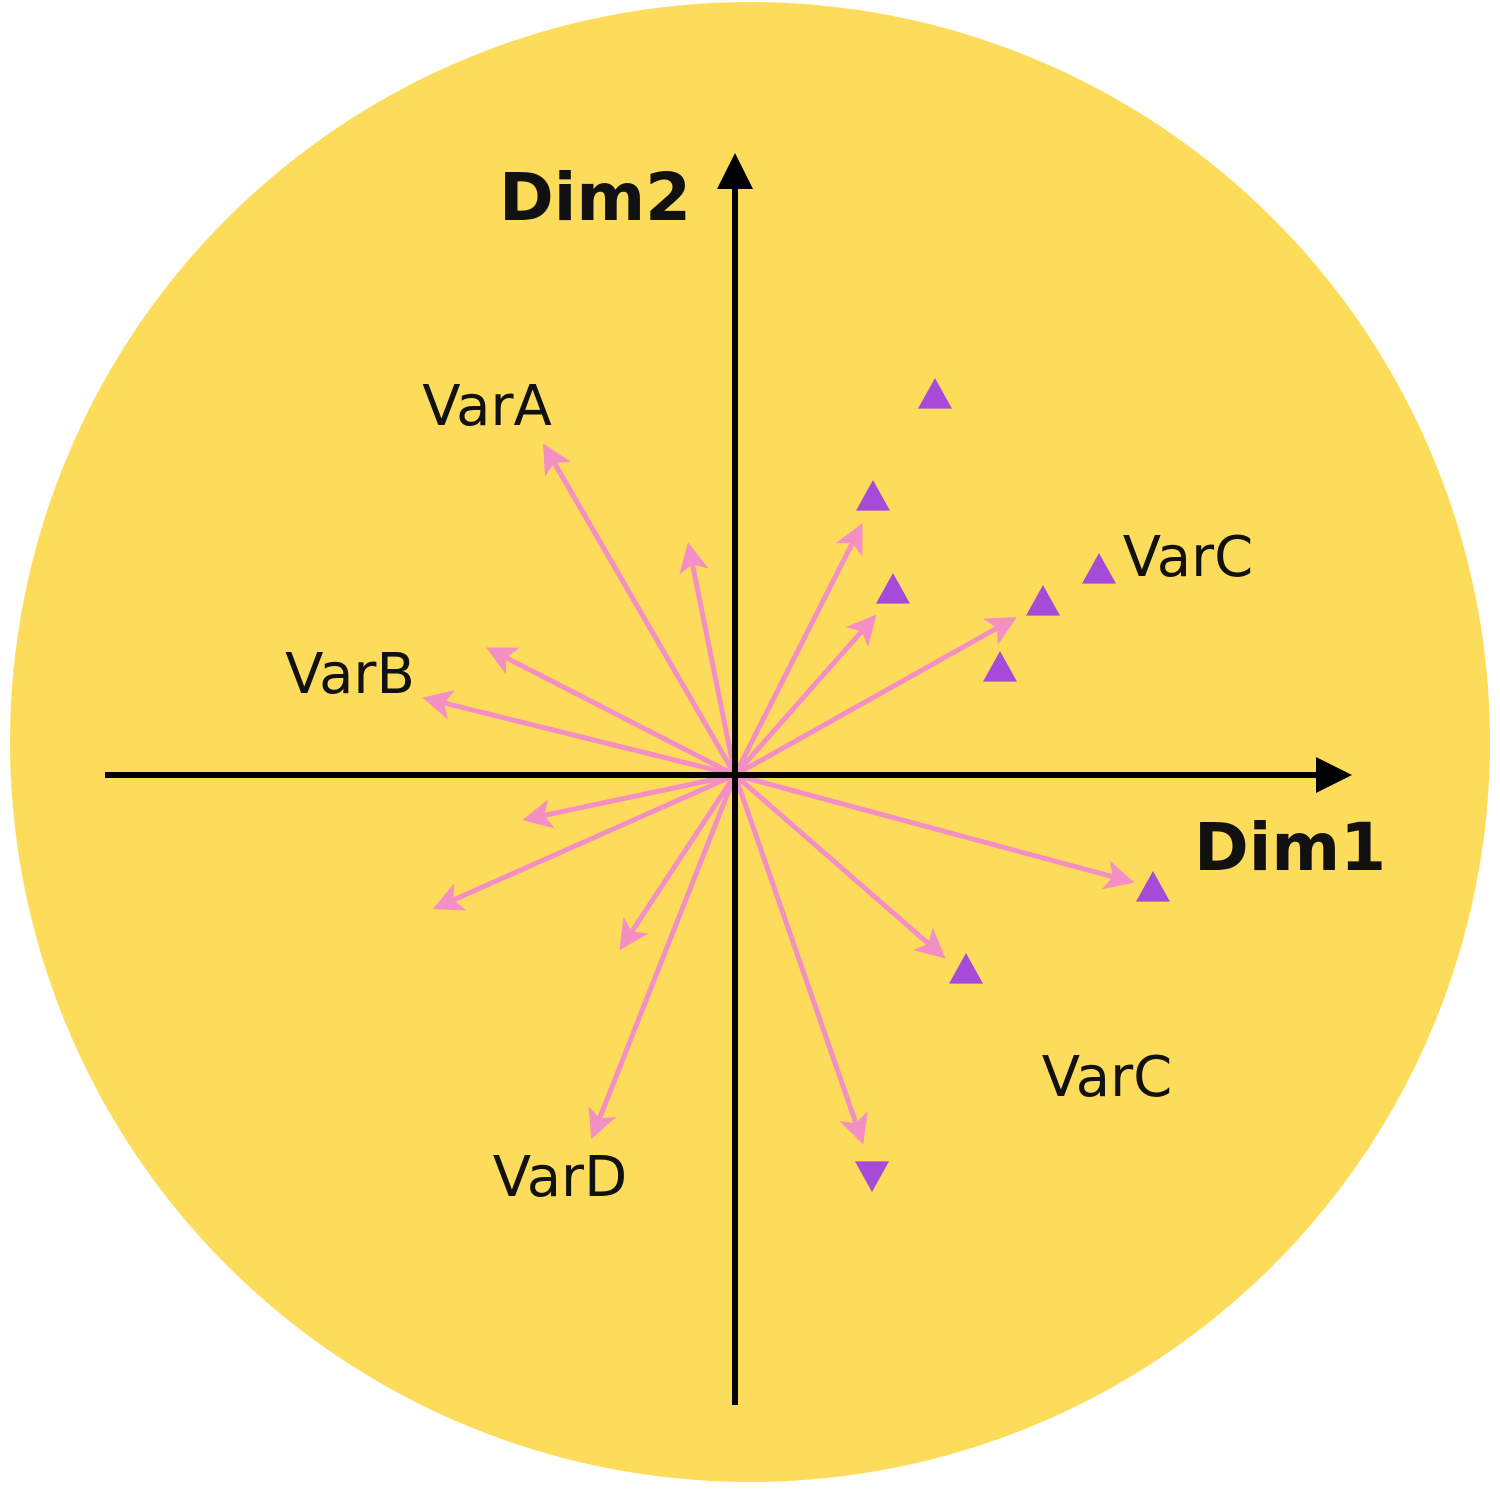 The height and width of the screenshot is (1500, 1500). Describe the element at coordinates (560, 1177) in the screenshot. I see `label-vard: VarD` at that location.